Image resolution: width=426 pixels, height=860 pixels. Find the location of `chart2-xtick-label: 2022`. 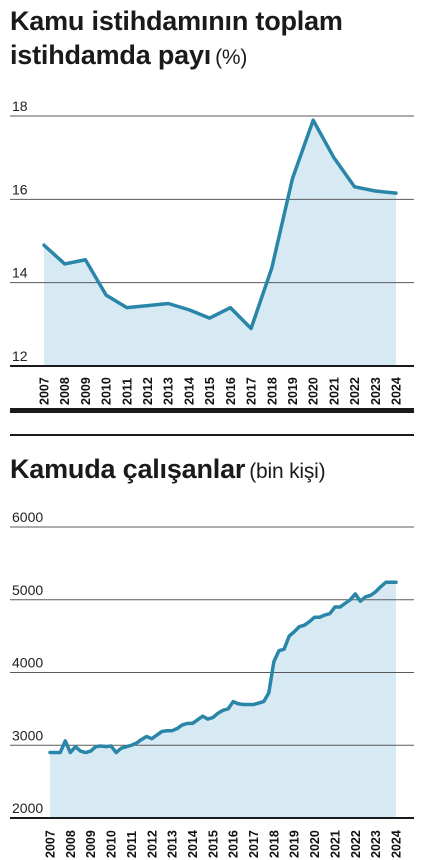

chart2-xtick-label: 2022 is located at coordinates (356, 844).